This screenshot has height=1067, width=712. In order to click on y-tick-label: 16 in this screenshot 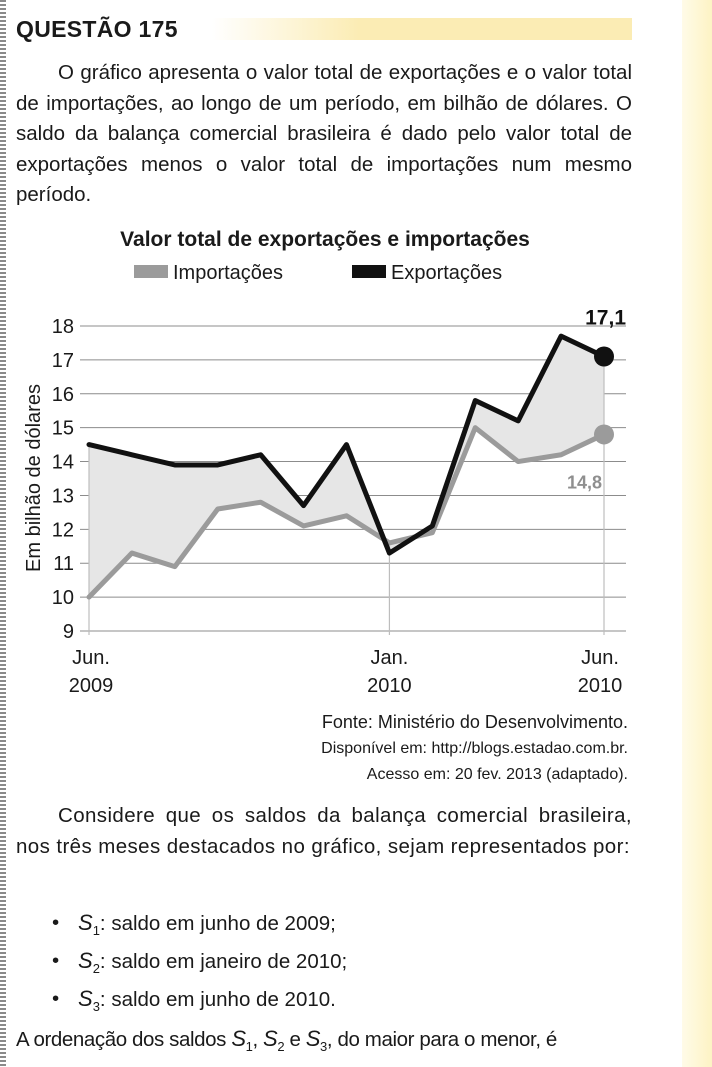, I will do `click(63, 395)`.